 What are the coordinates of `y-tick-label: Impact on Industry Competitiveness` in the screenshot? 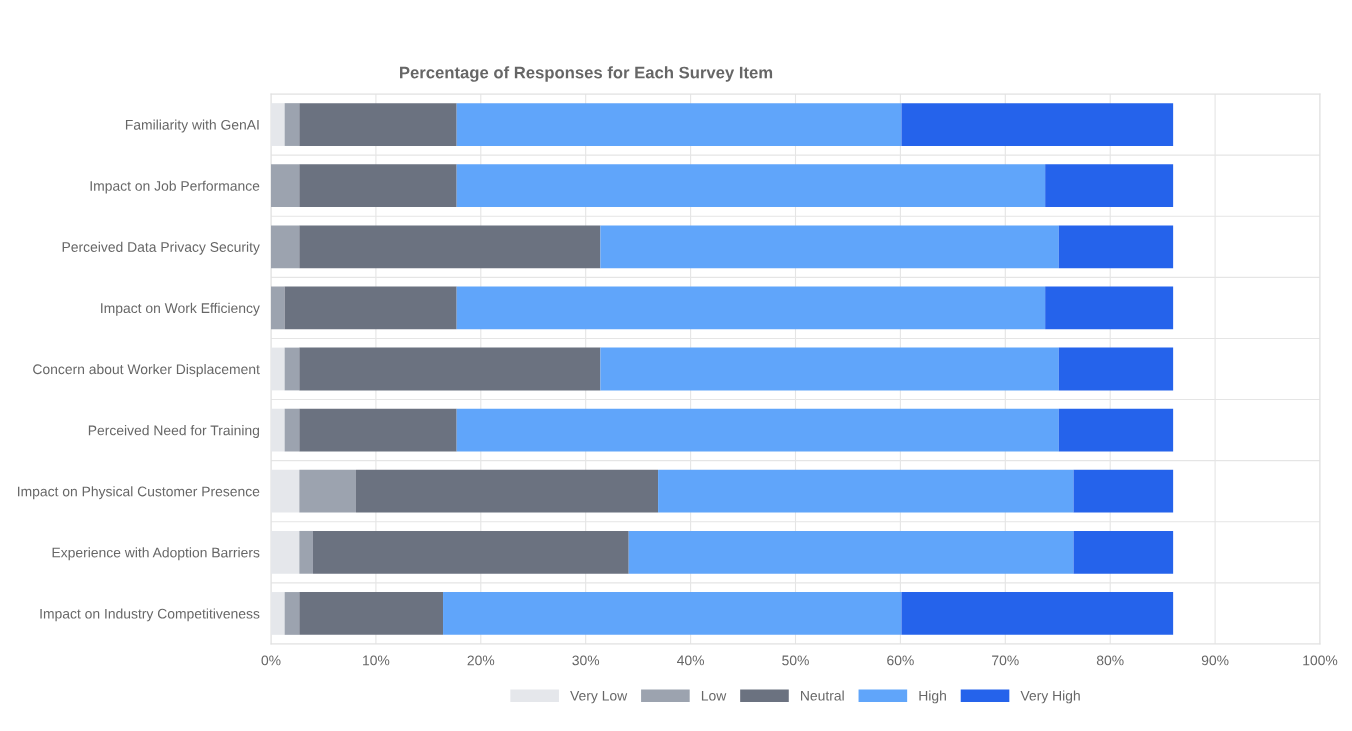 It's located at (150, 615).